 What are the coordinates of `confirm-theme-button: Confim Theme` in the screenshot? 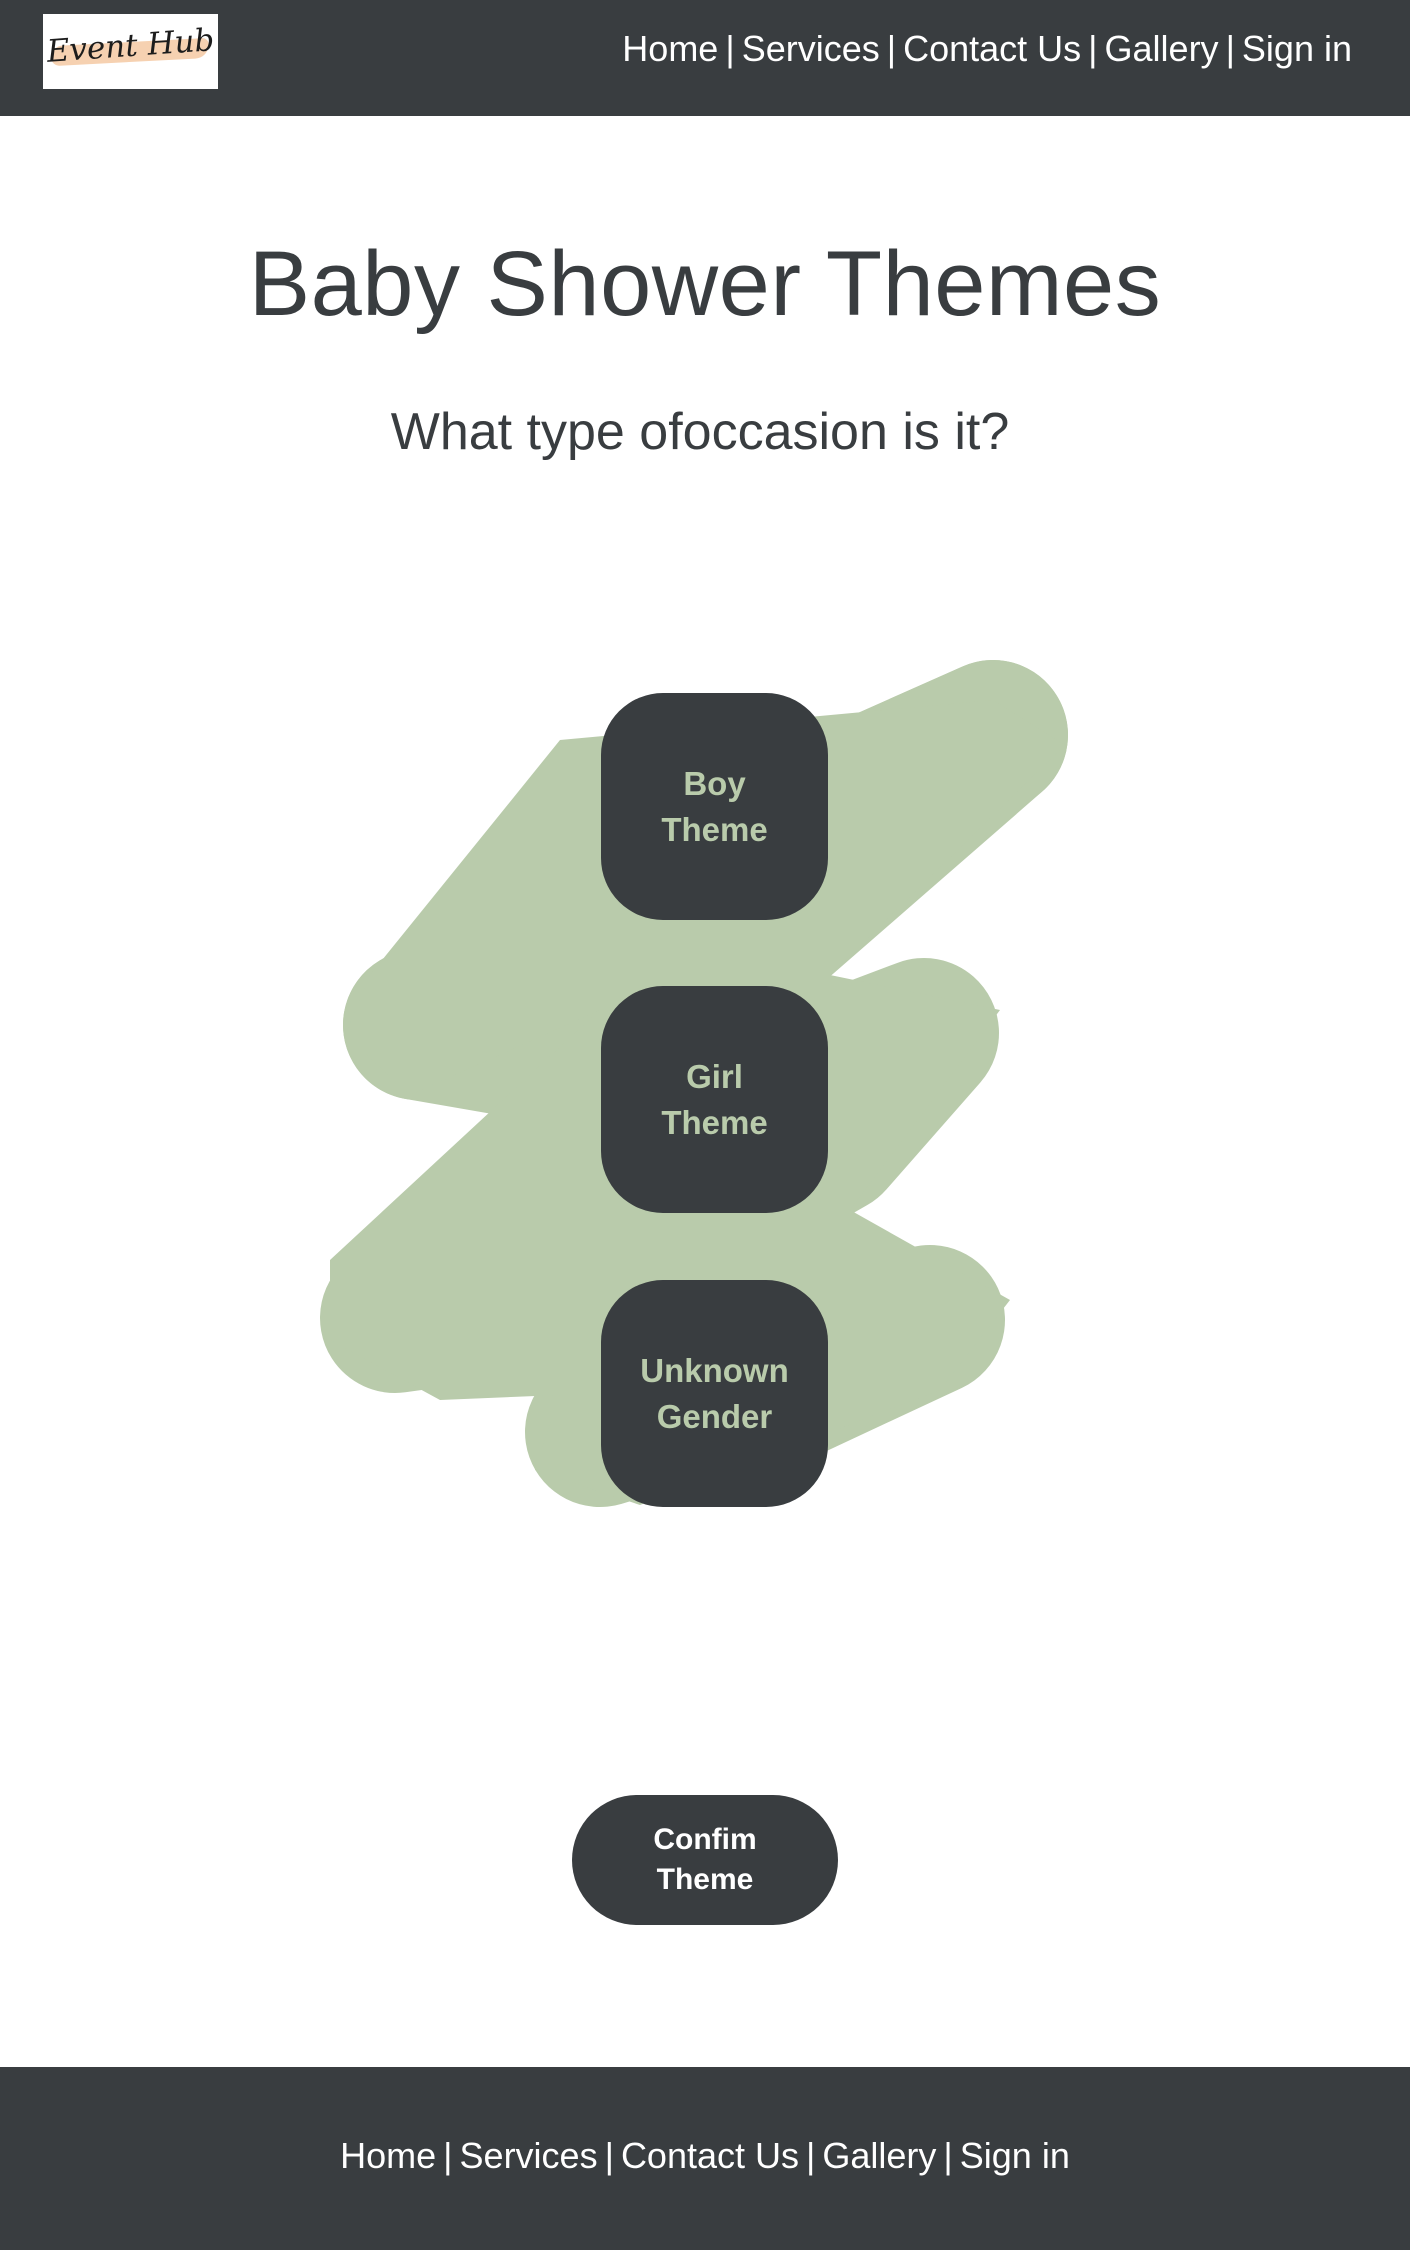 It's located at (705, 1860).